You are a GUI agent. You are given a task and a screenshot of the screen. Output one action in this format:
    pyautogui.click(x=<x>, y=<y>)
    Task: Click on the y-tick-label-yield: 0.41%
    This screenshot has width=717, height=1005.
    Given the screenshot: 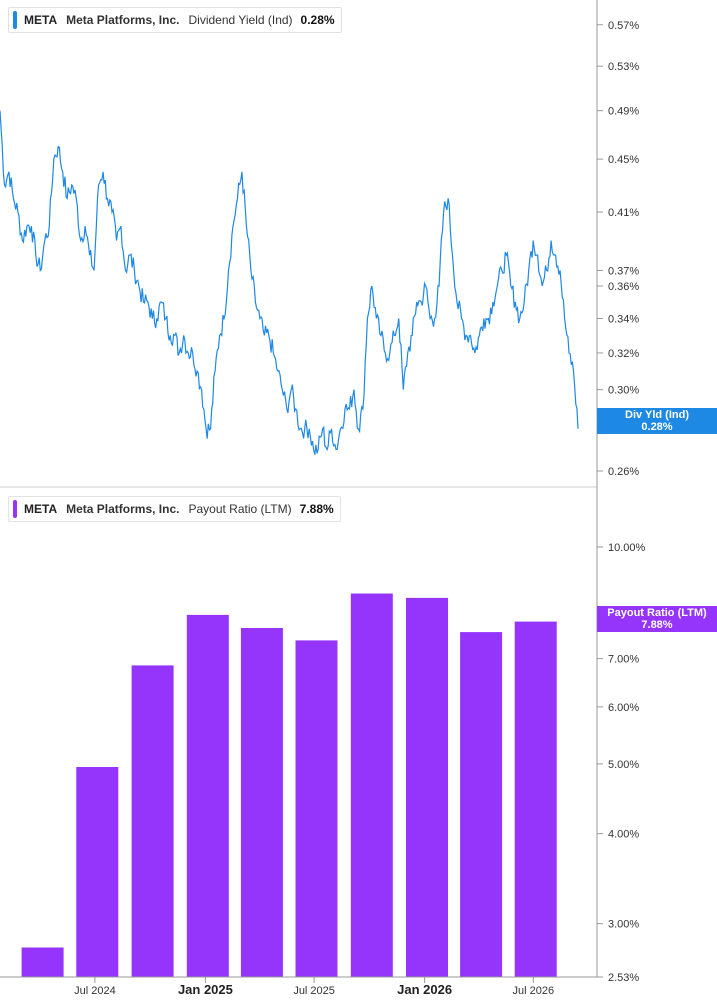 What is the action you would take?
    pyautogui.click(x=623, y=213)
    